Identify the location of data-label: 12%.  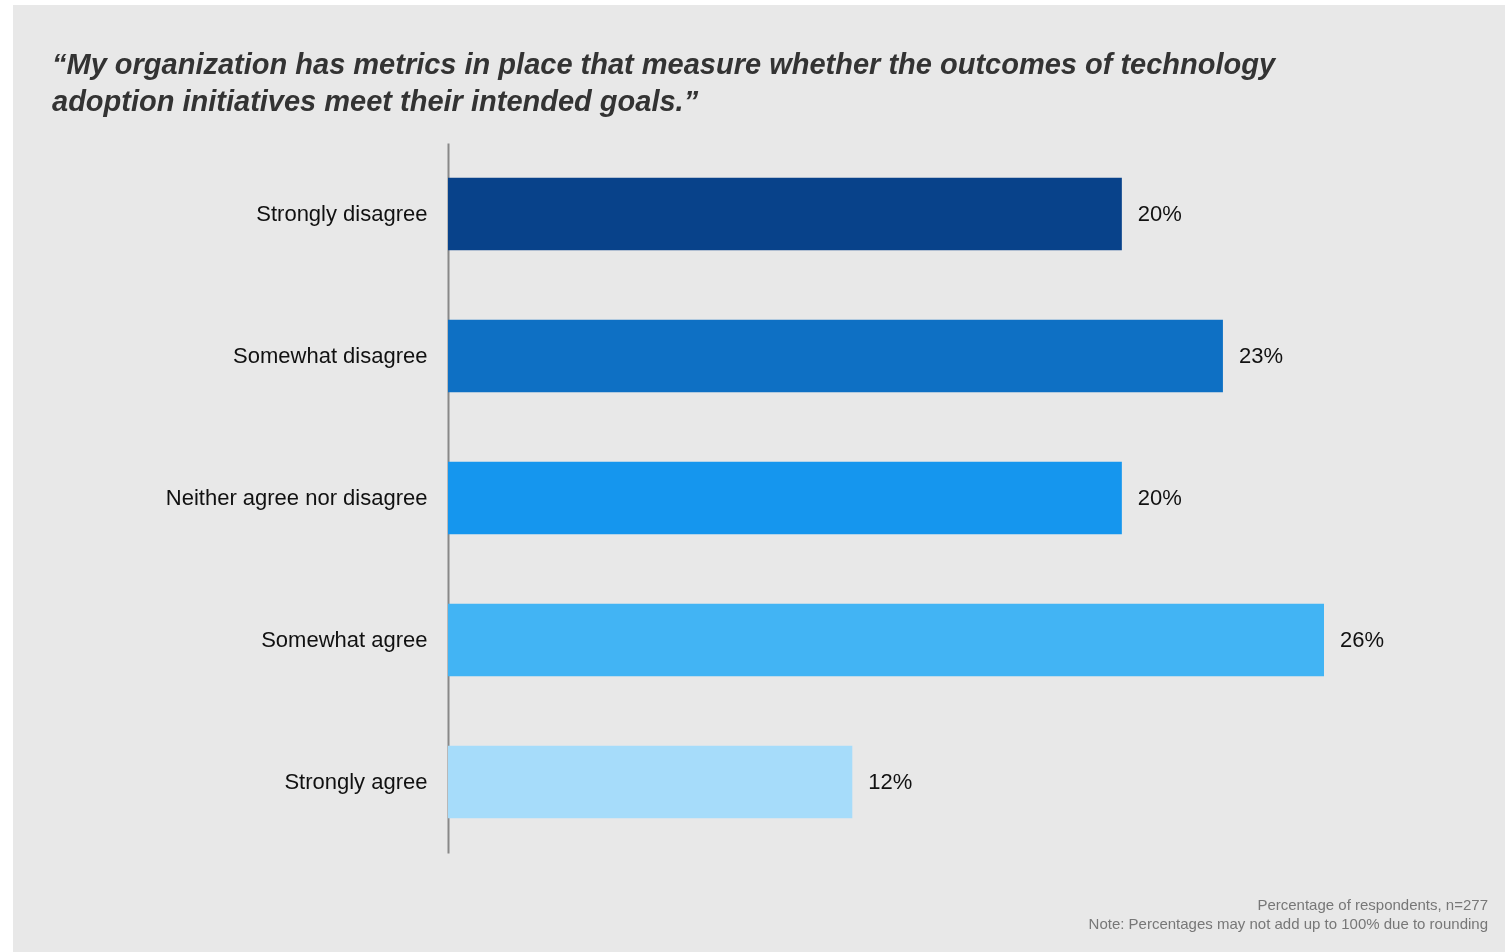
(890, 781).